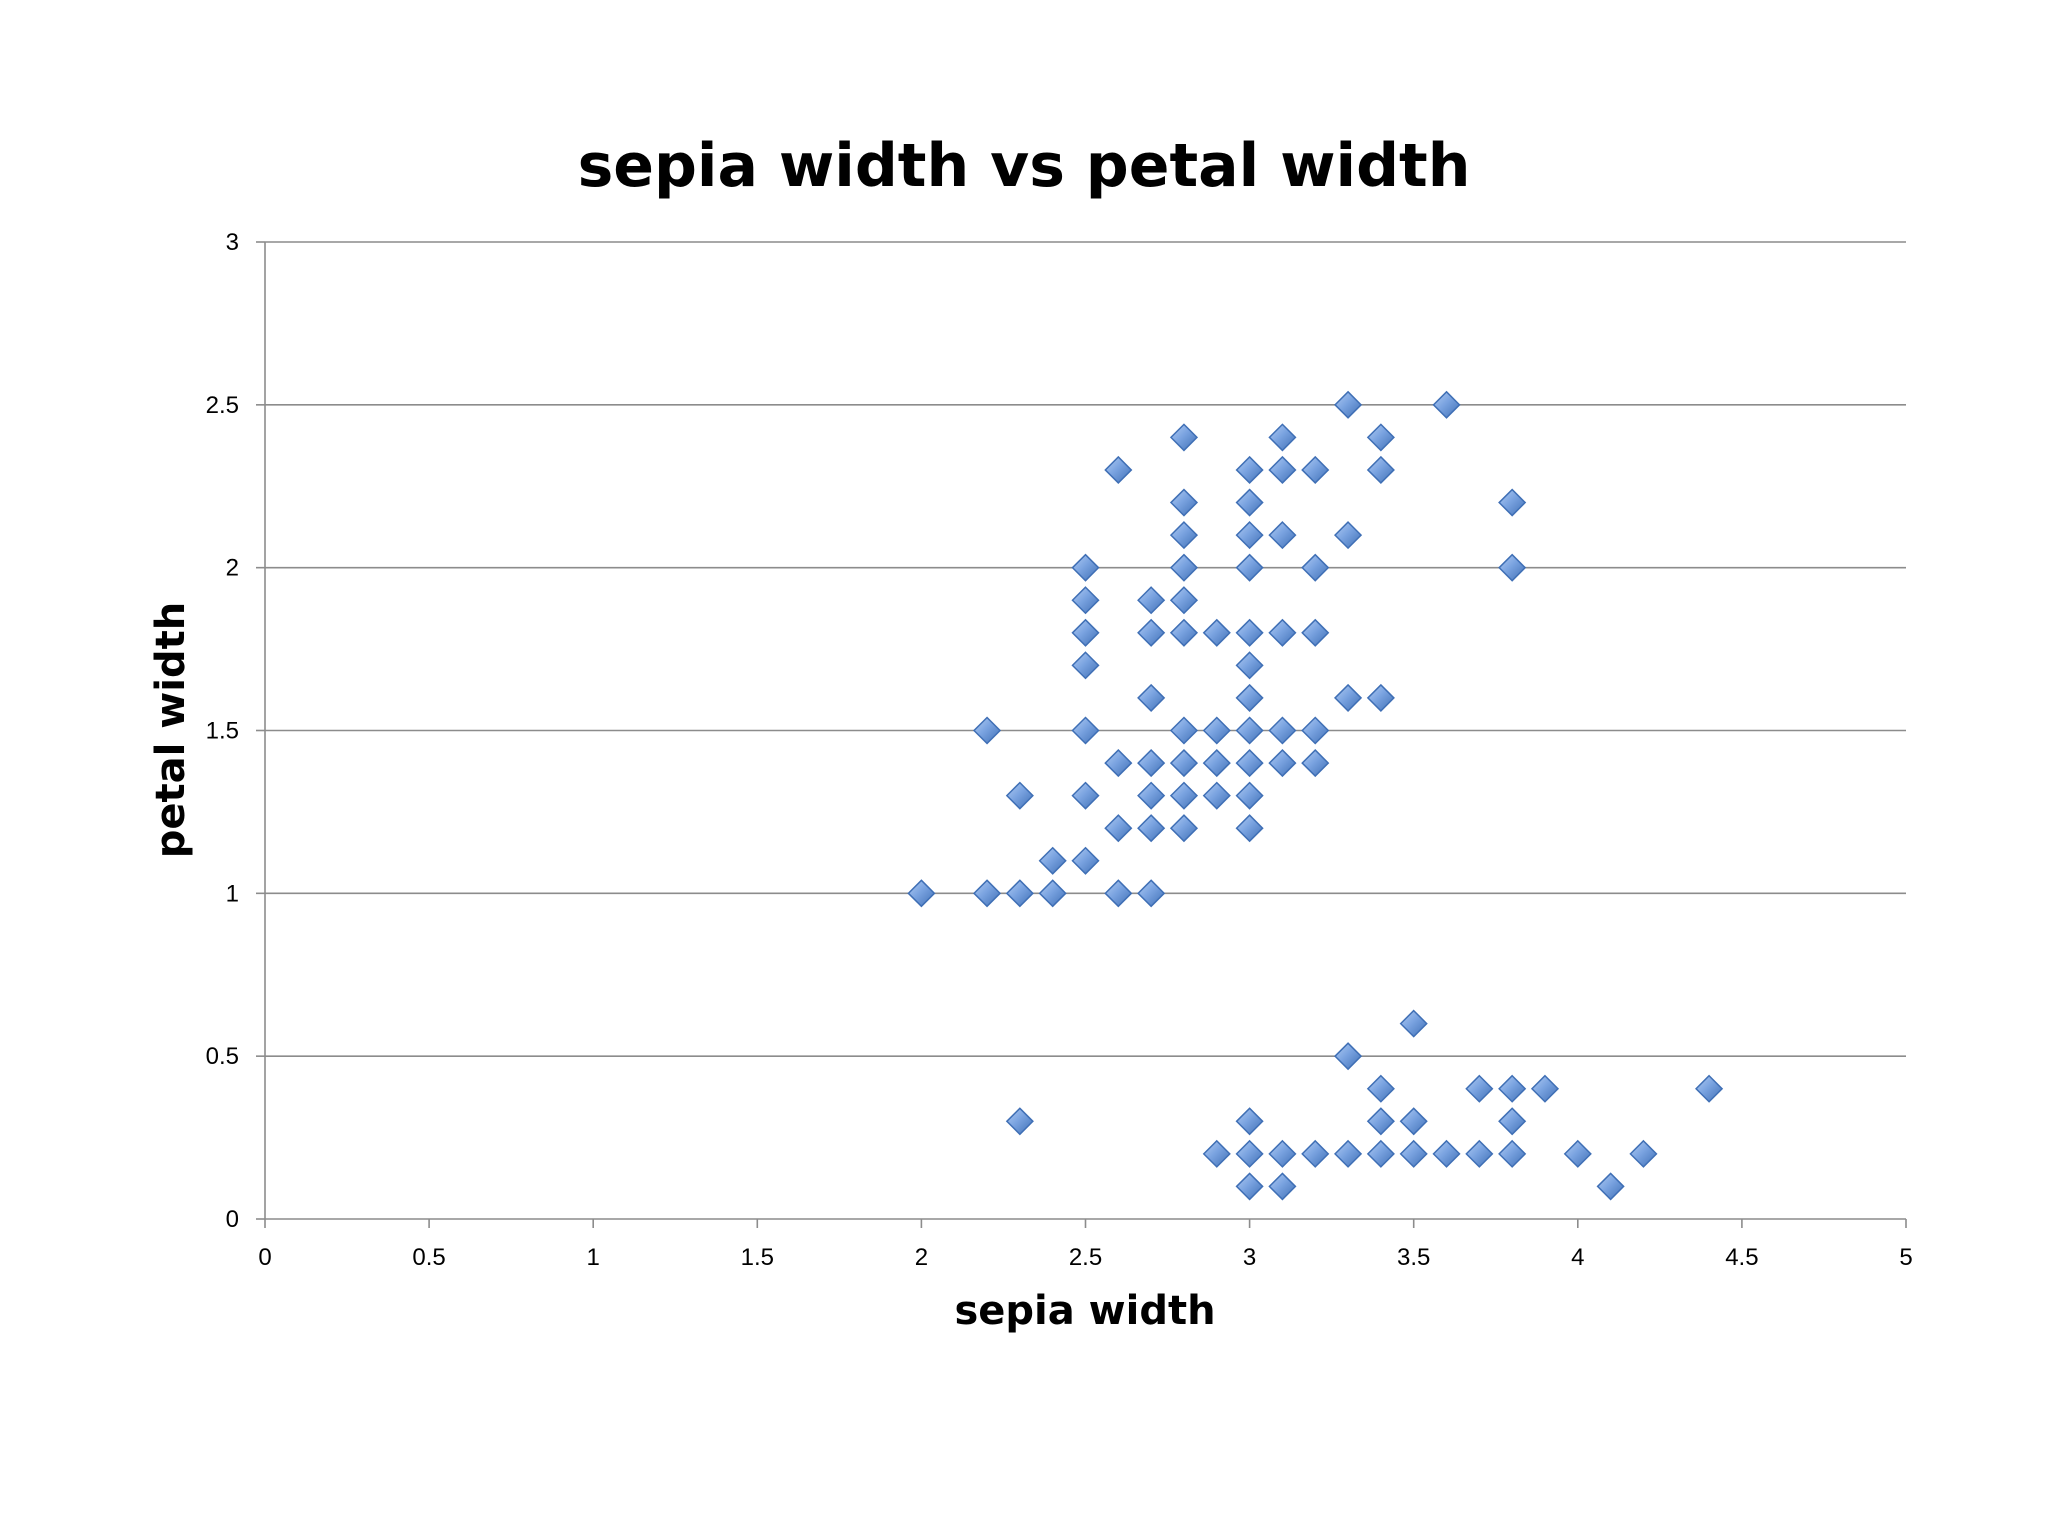 This screenshot has width=2048, height=1536. Describe the element at coordinates (1413, 1257) in the screenshot. I see `x-tick-label: 3.5` at that location.